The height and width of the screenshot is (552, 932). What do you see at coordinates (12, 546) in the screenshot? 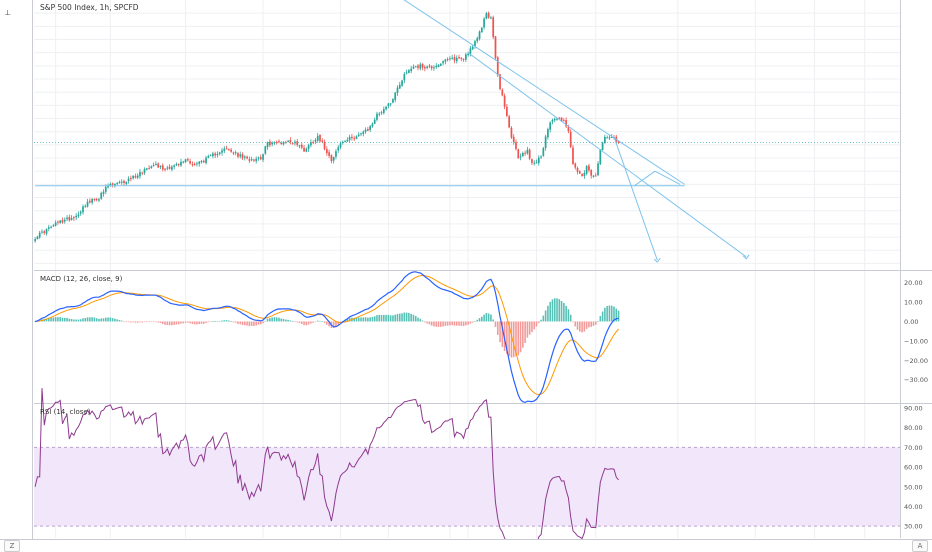
I see `zoom-corner-icon: Z` at bounding box center [12, 546].